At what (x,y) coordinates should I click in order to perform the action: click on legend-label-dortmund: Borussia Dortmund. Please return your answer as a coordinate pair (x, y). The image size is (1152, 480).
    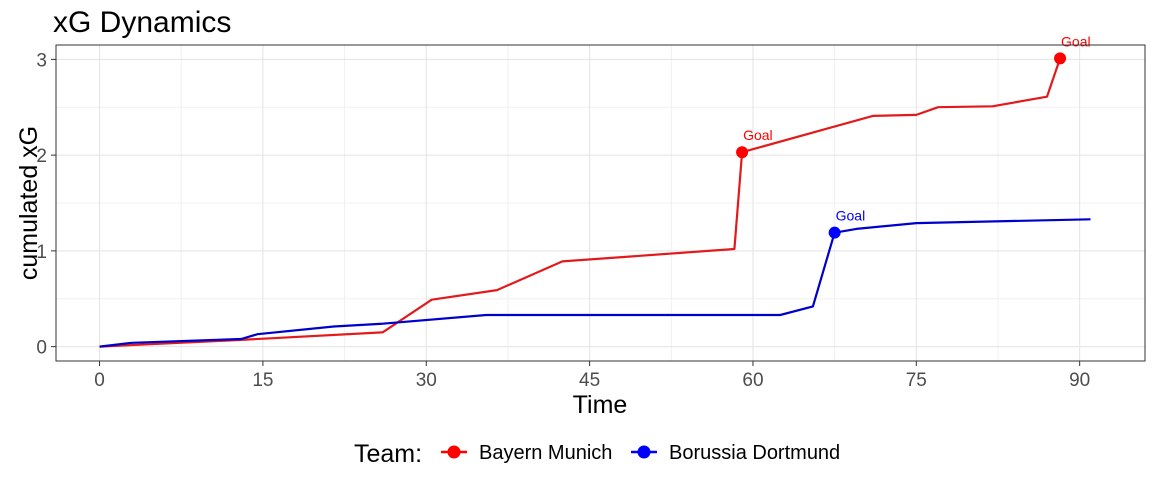
    Looking at the image, I should click on (754, 453).